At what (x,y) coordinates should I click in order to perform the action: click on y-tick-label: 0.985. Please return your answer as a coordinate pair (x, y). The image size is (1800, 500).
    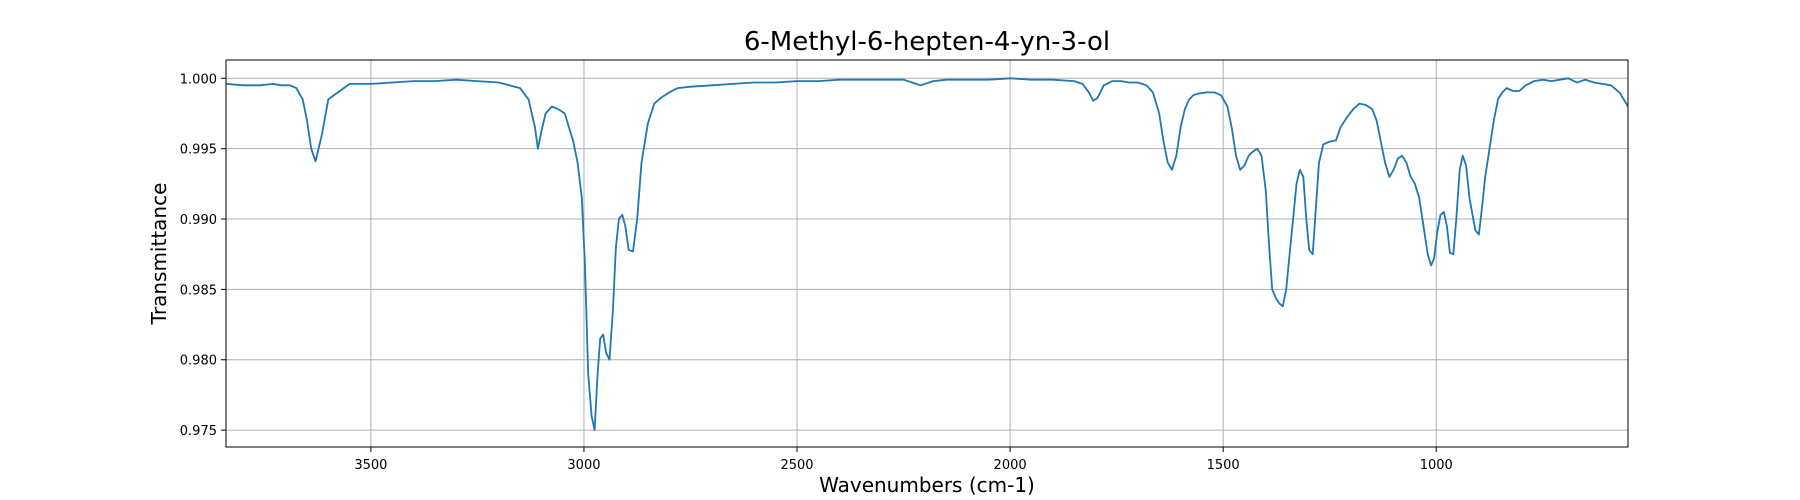
    Looking at the image, I should click on (198, 290).